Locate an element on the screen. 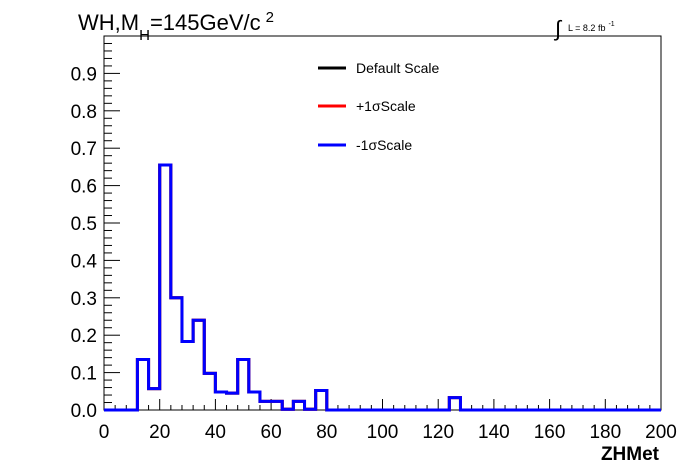 The image size is (696, 472). legend-label: +1σScale is located at coordinates (386, 106).